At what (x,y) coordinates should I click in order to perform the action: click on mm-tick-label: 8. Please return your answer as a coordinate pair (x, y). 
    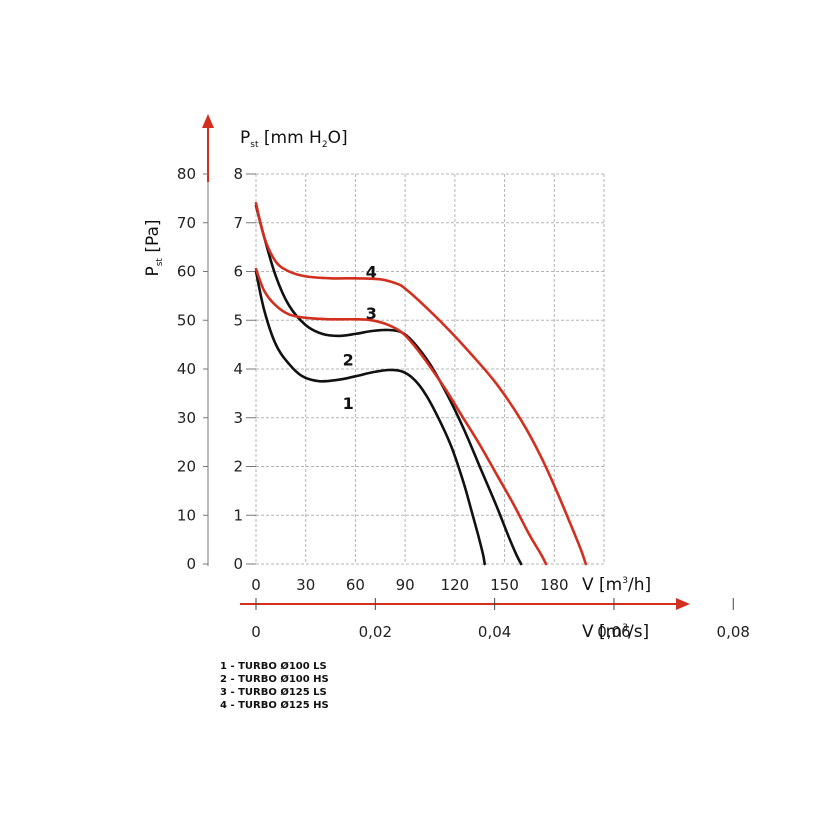
    Looking at the image, I should click on (238, 174).